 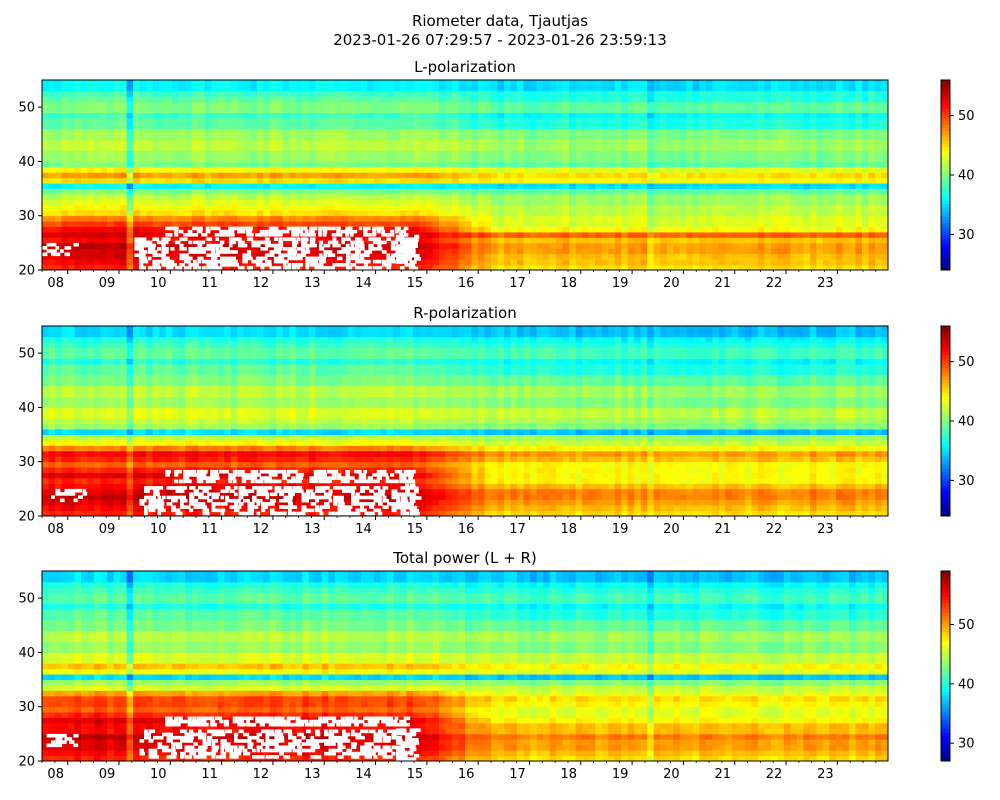 What do you see at coordinates (825, 283) in the screenshot?
I see `x-tick-label: 23` at bounding box center [825, 283].